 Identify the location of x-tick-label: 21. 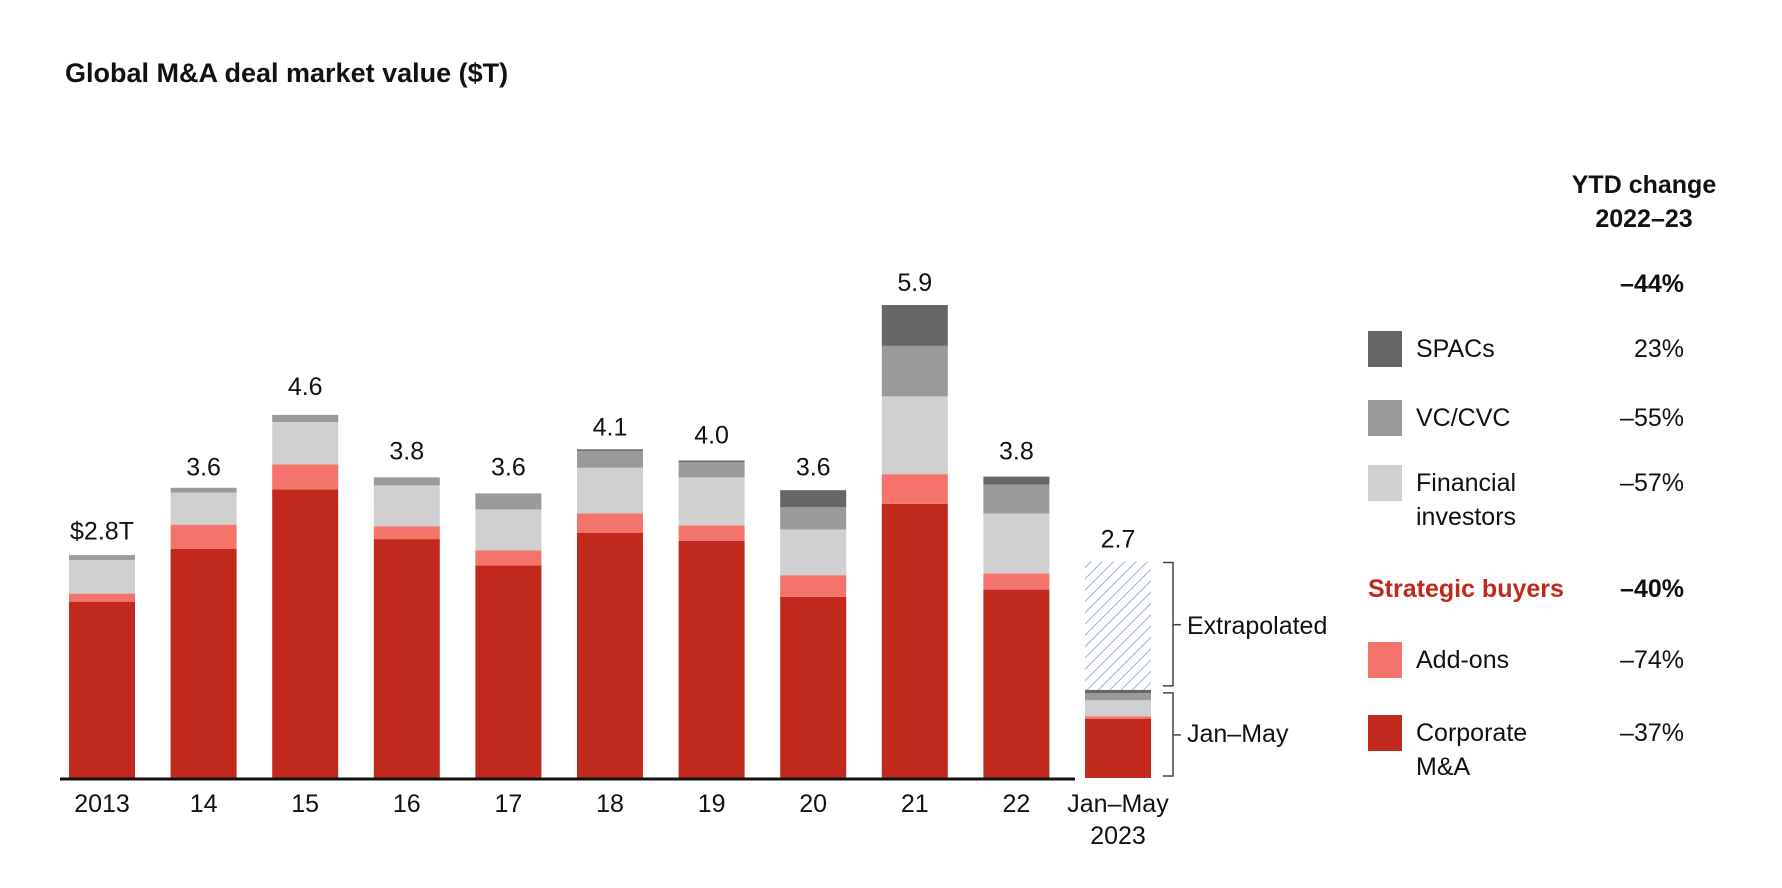
(914, 804).